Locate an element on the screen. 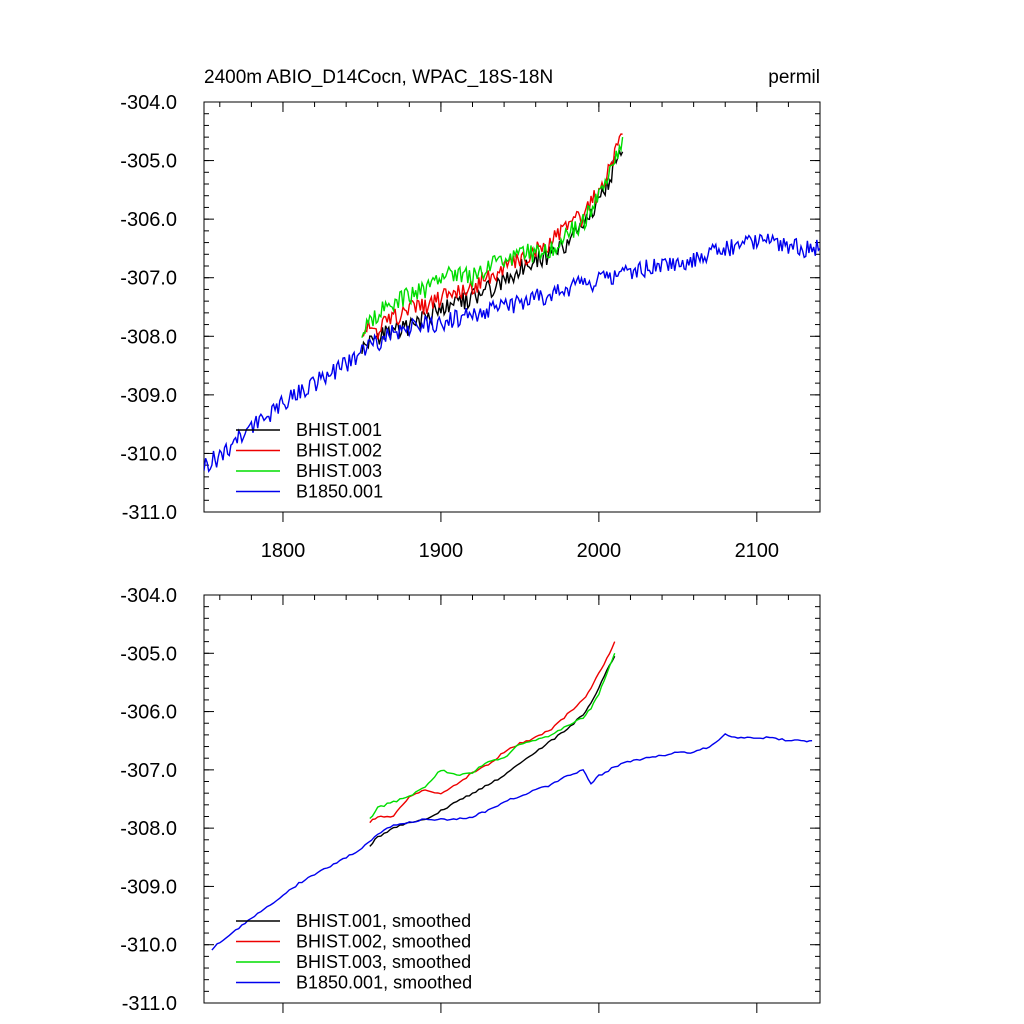  legend-label: BHIST.001 is located at coordinates (339, 430).